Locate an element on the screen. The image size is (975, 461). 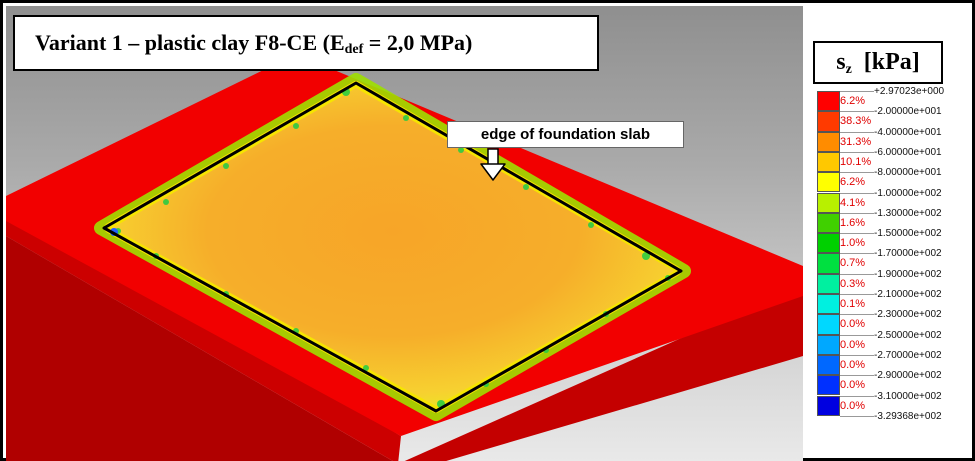
legend-boundary-value: -2.10000e+002 is located at coordinates (908, 294).